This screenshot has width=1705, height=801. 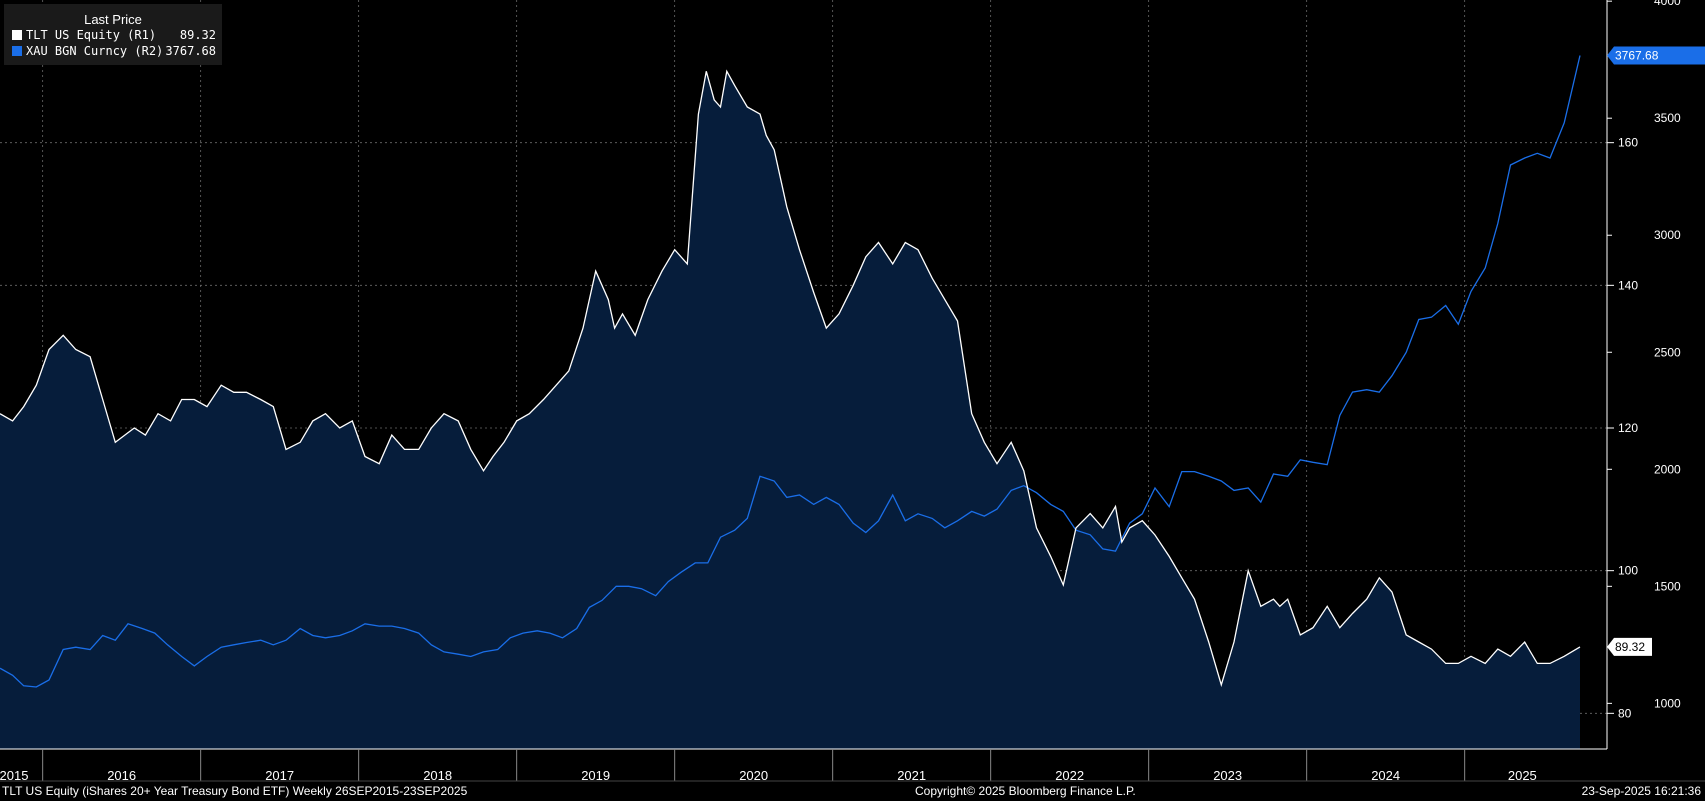 I want to click on footer-copyright: Copyright© 2025 Bloomberg Finance L.P., so click(x=1025, y=791).